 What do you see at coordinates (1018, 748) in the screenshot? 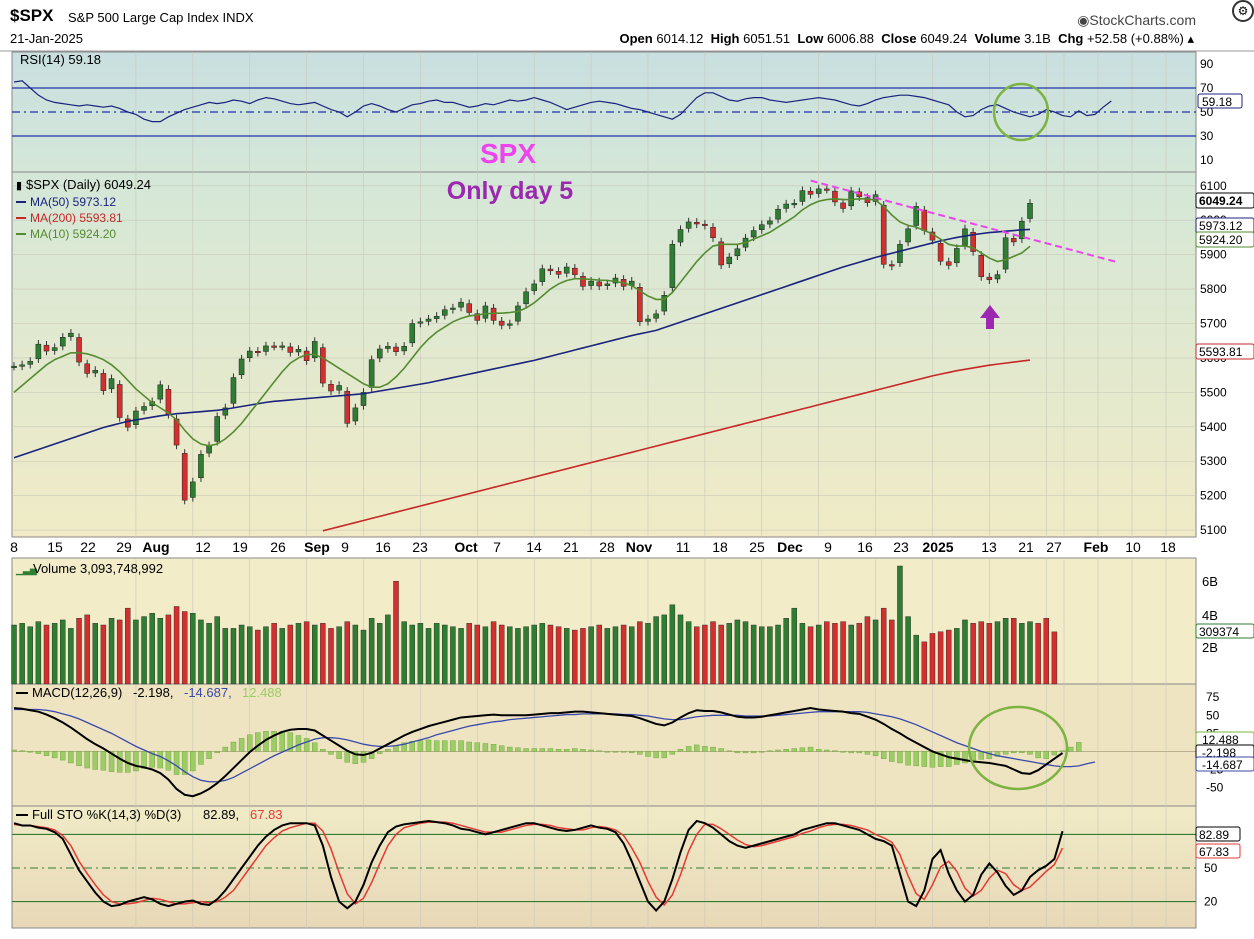
I see `macd-circle-annotation` at bounding box center [1018, 748].